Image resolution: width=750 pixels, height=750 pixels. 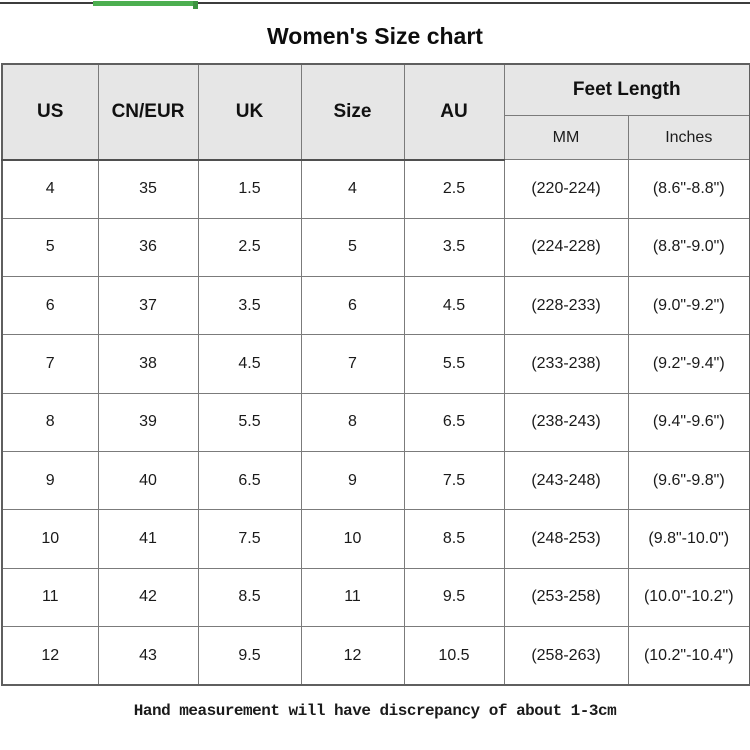 I want to click on column-header-au: AU, so click(x=454, y=112).